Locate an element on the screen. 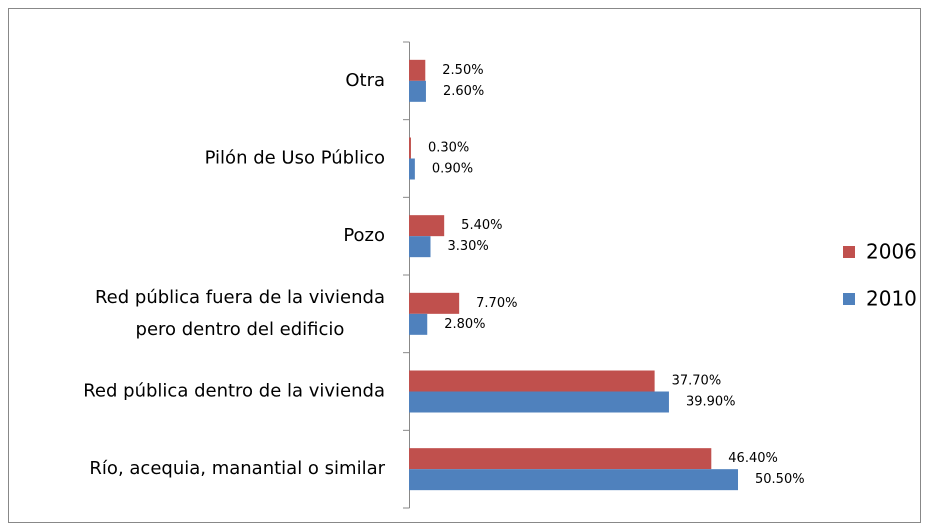 This screenshot has height=531, width=929. value-label: 2.50% is located at coordinates (462, 70).